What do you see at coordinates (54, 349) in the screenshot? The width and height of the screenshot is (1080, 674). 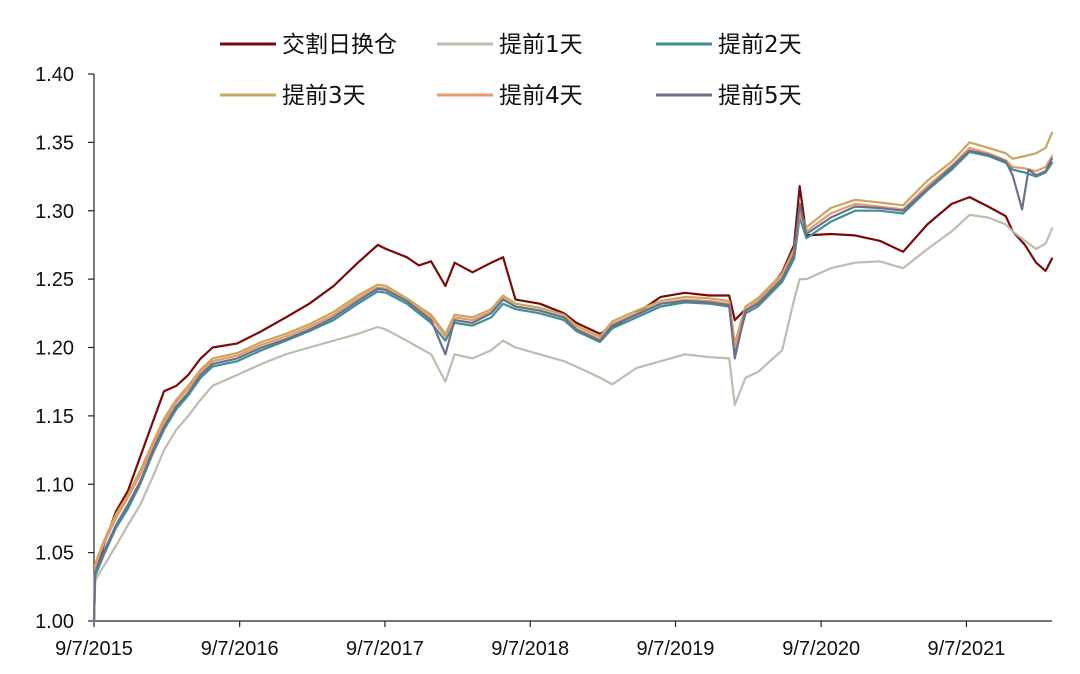 I see `y-tick-label: 1.20` at bounding box center [54, 349].